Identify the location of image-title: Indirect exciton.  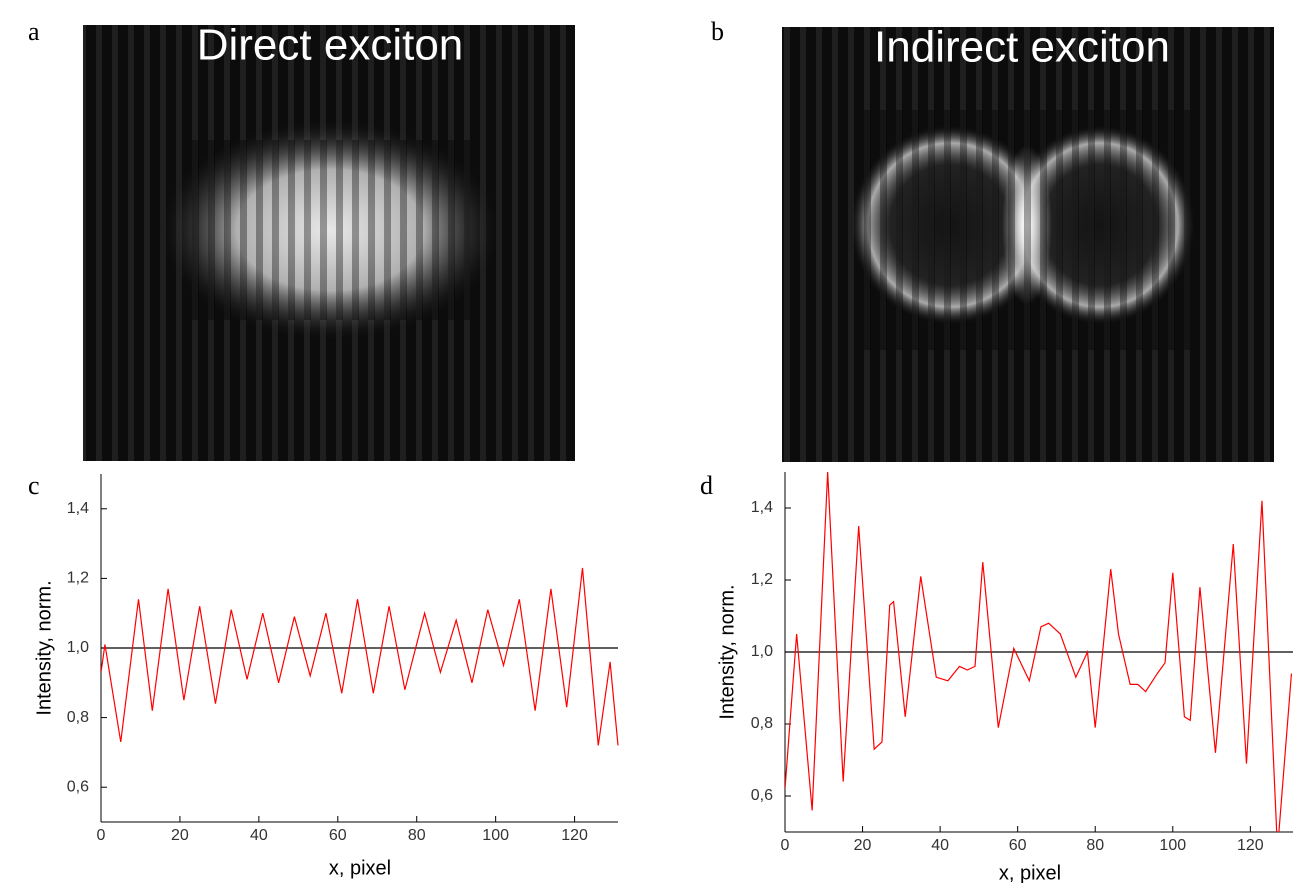
(1022, 47).